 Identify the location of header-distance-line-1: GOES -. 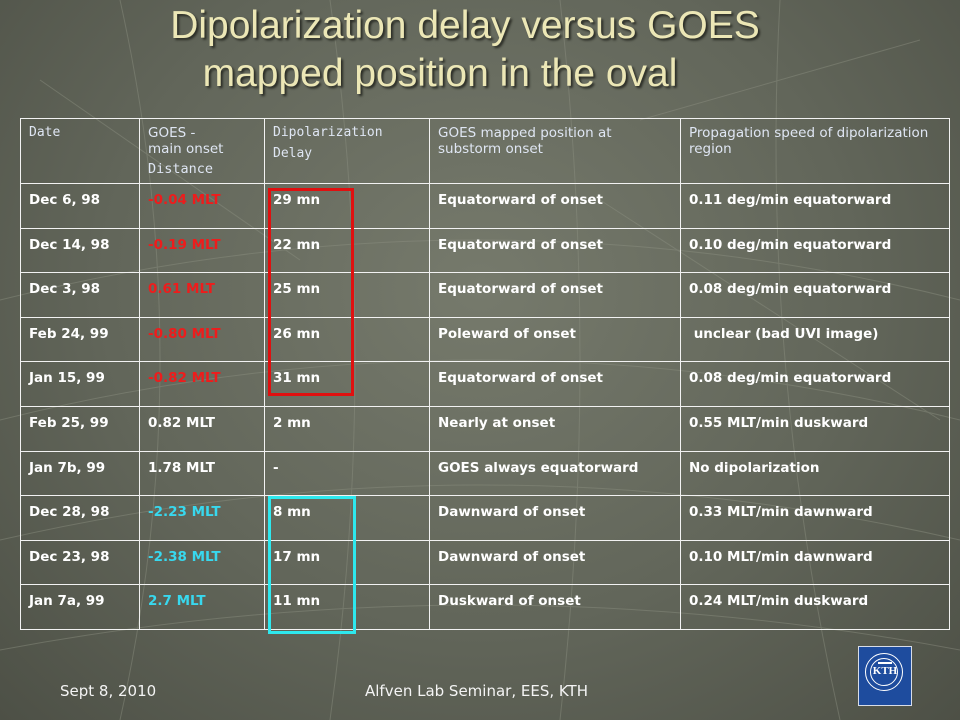
(172, 133).